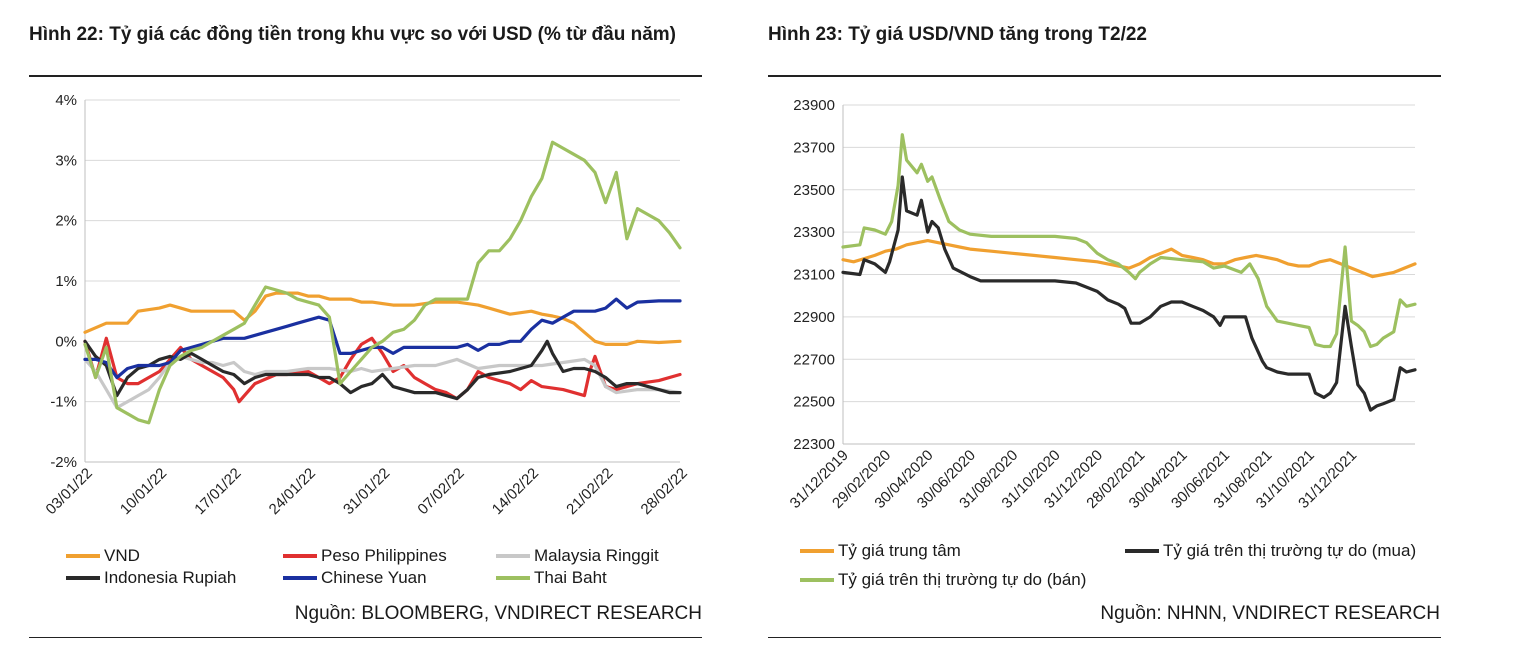 Image resolution: width=1522 pixels, height=664 pixels. What do you see at coordinates (570, 577) in the screenshot?
I see `legend-label: Thai Baht` at bounding box center [570, 577].